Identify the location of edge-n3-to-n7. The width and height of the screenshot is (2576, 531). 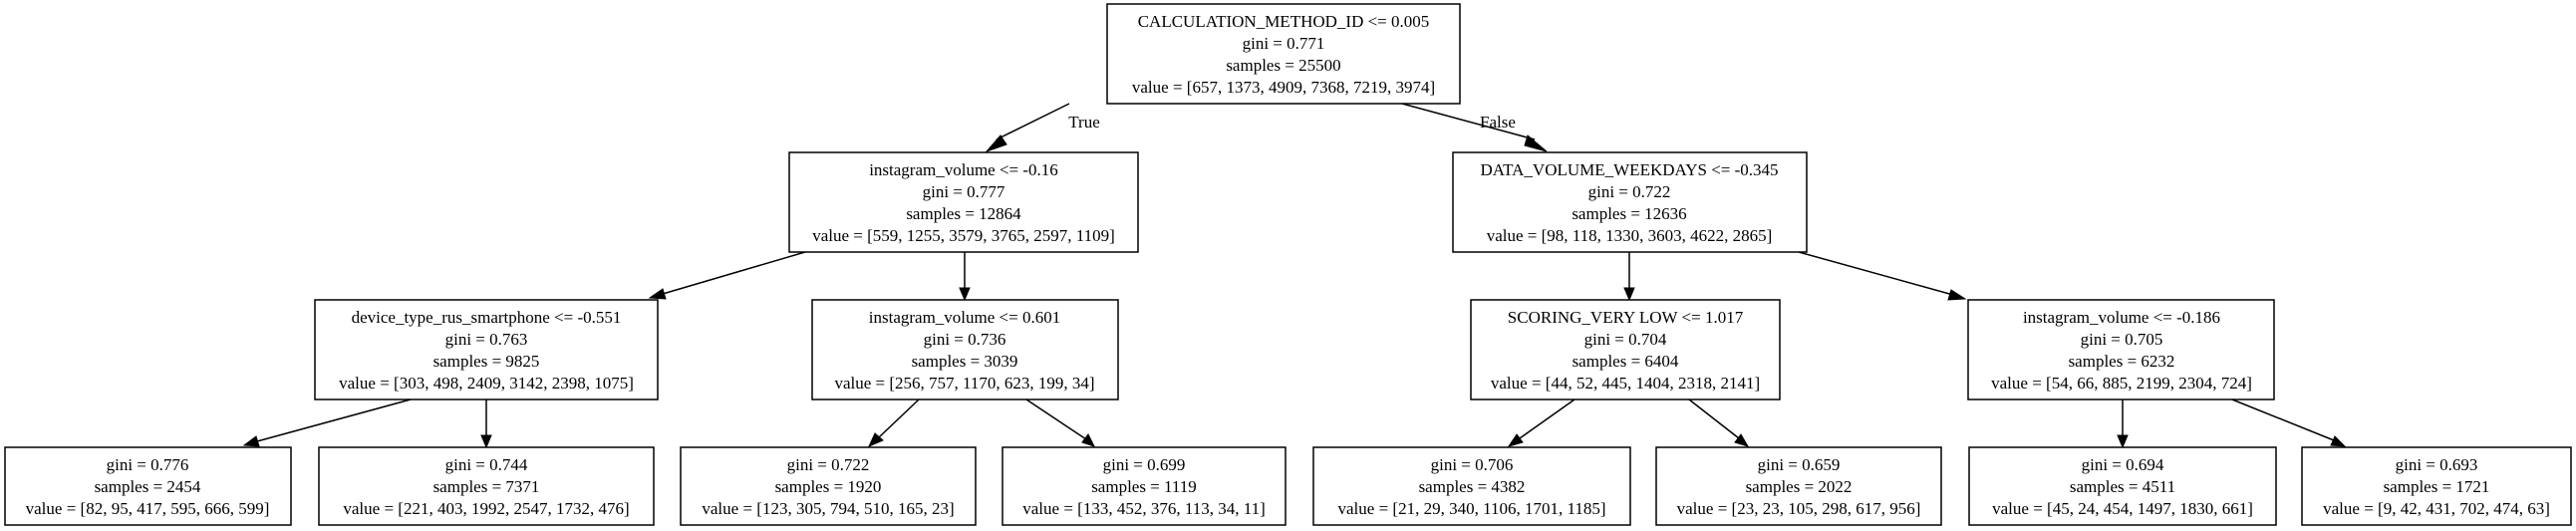
(327, 423).